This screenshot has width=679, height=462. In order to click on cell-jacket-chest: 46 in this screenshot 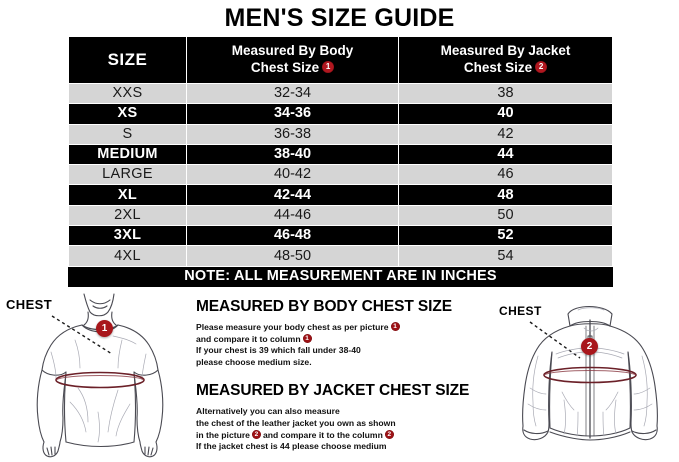, I will do `click(505, 175)`.